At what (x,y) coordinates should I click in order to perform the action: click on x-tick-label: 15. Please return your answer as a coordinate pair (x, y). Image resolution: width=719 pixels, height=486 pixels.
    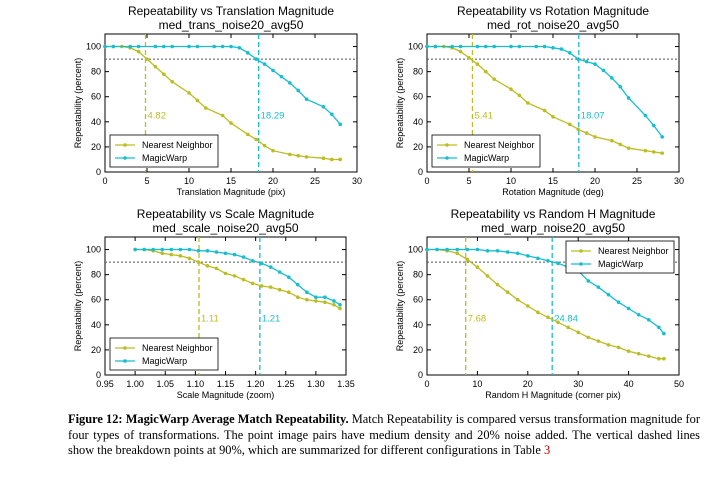
    Looking at the image, I should click on (553, 181).